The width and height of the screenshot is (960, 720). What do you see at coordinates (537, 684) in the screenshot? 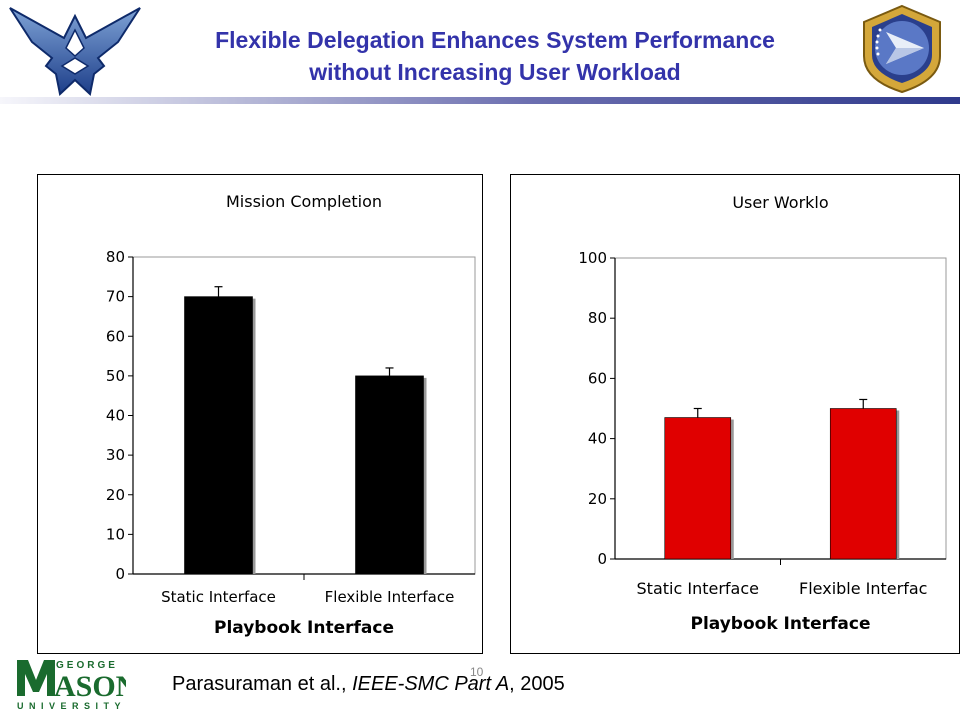
I see `citation-year: , 2005` at bounding box center [537, 684].